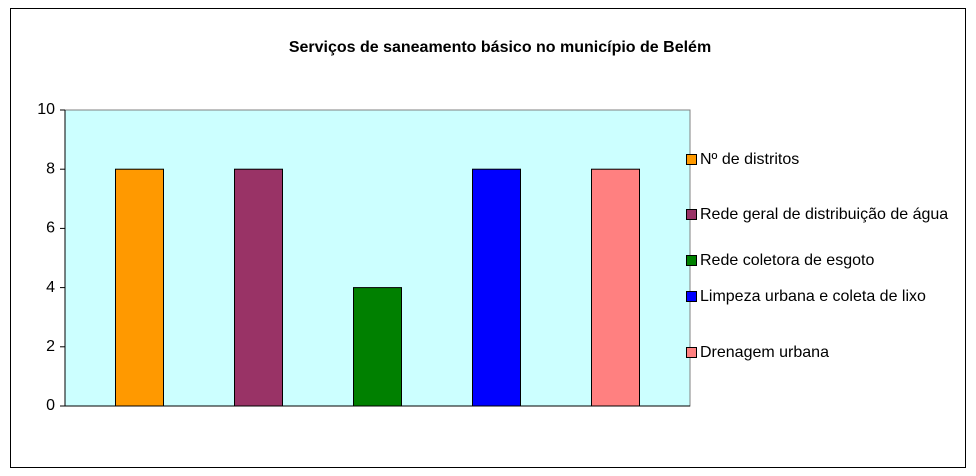  Describe the element at coordinates (50, 346) in the screenshot. I see `y-tick-label: 2` at that location.